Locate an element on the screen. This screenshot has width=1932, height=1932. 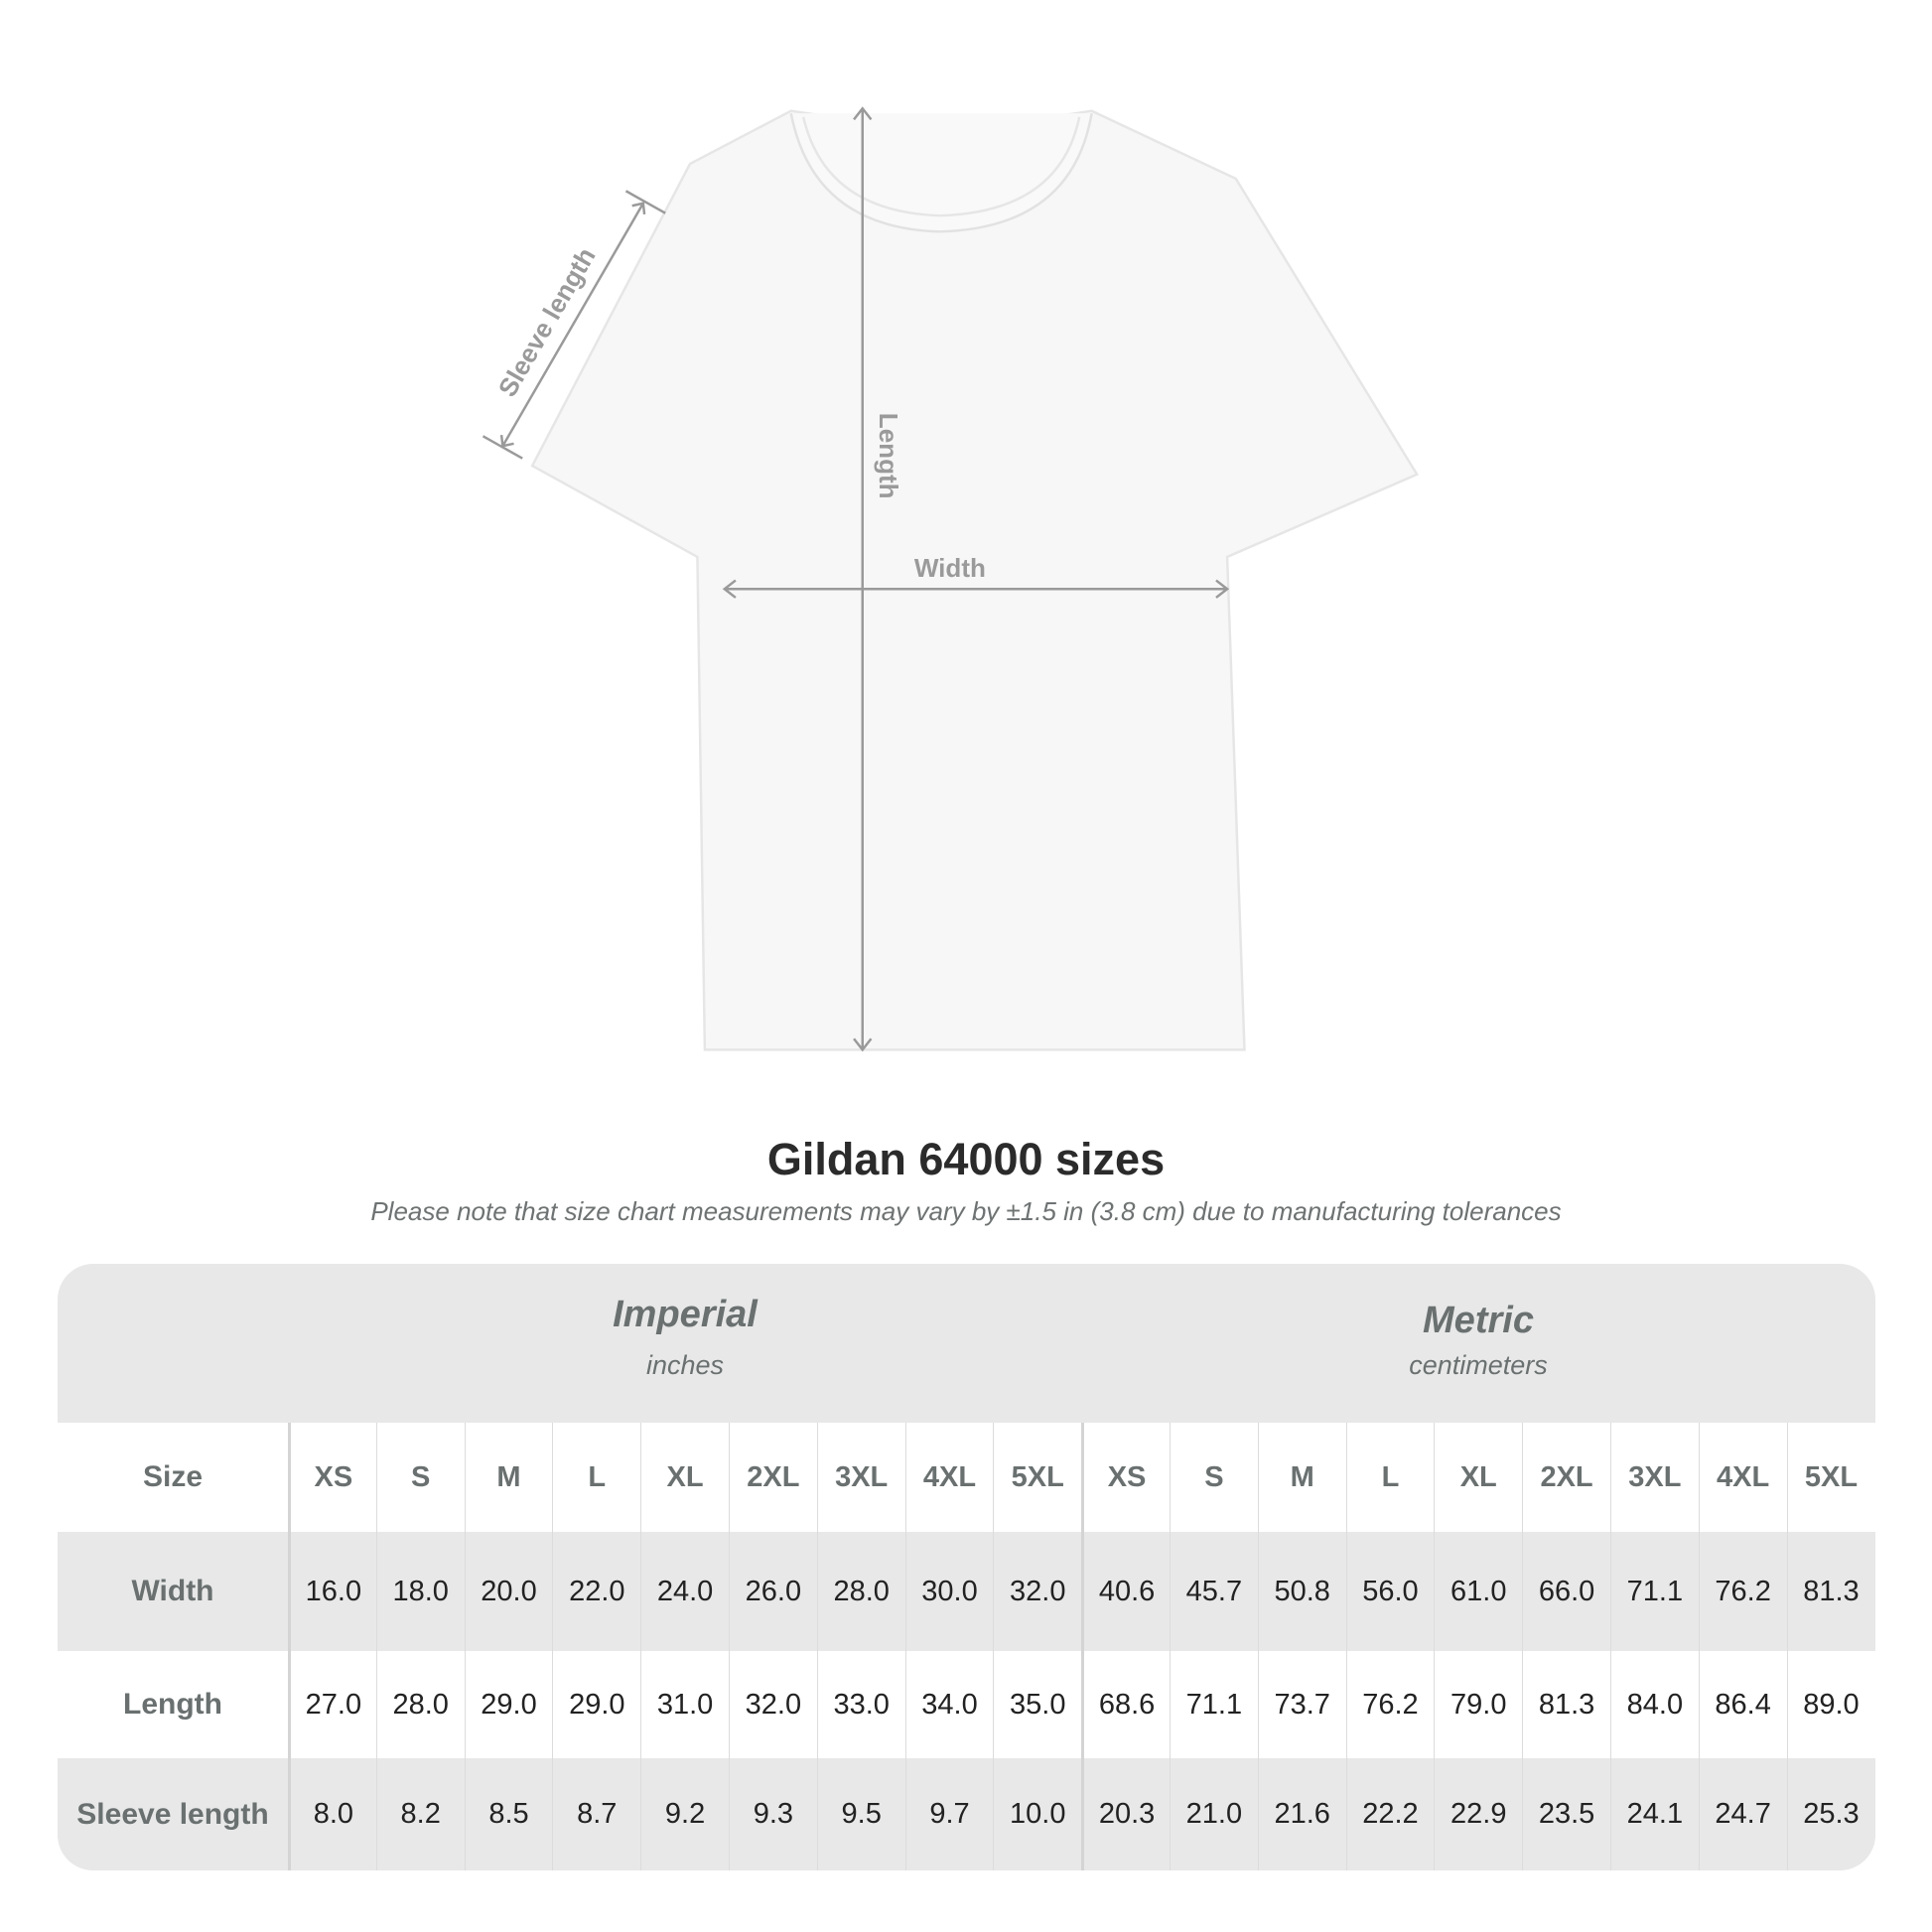
metric-cell: 61.0 is located at coordinates (1478, 1592).